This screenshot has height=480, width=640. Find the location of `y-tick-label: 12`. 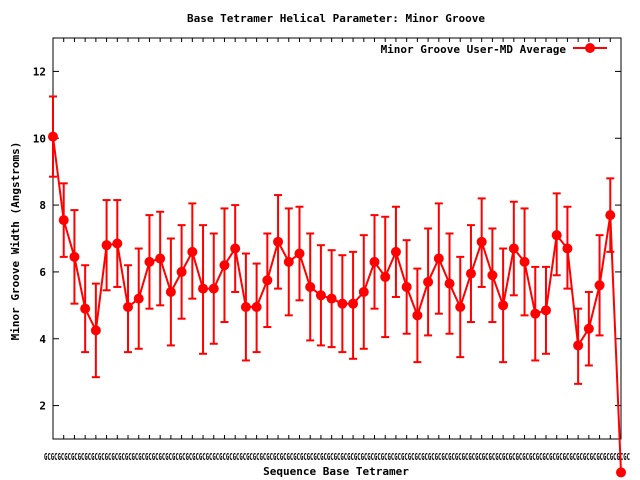

y-tick-label: 12 is located at coordinates (39, 71).